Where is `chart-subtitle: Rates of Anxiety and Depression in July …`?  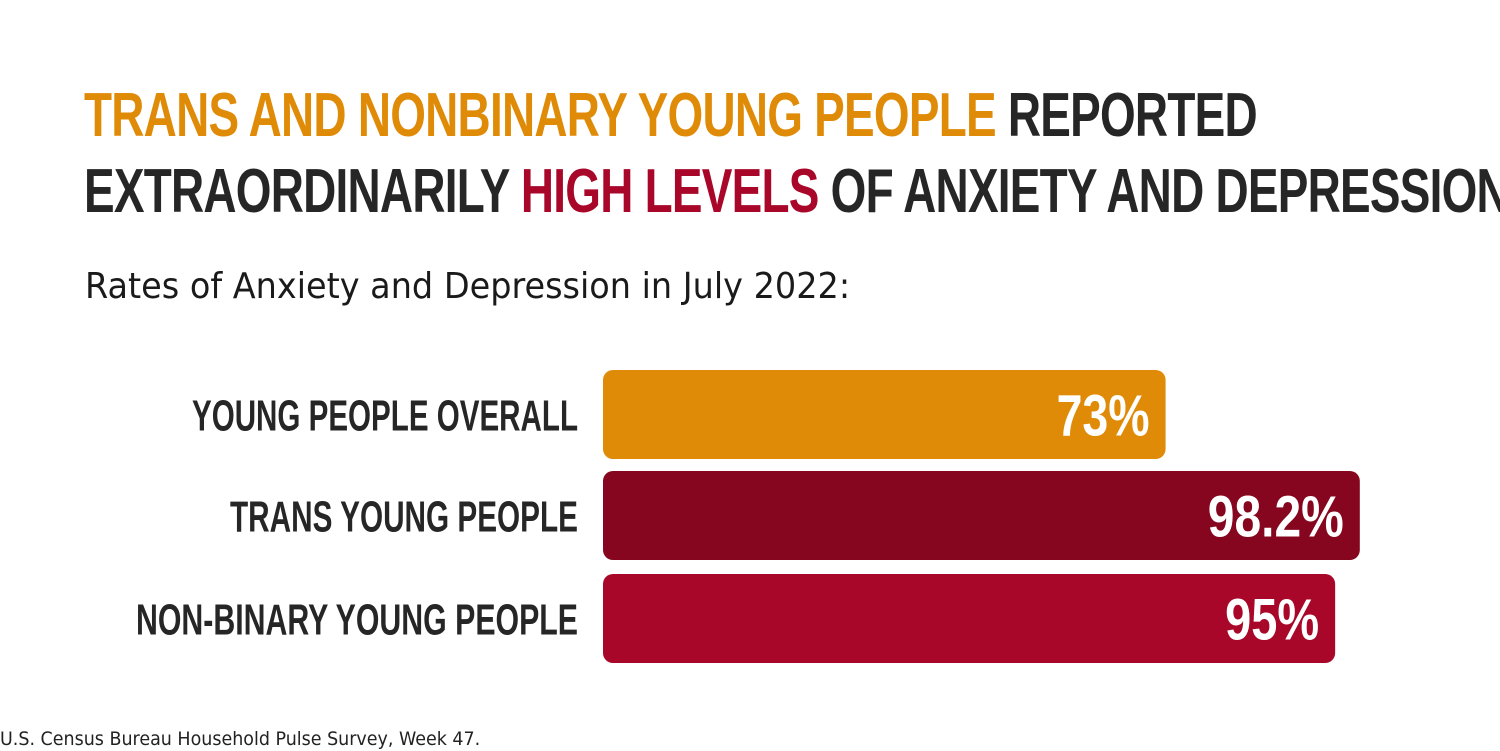 chart-subtitle: Rates of Anxiety and Depression in July … is located at coordinates (468, 286).